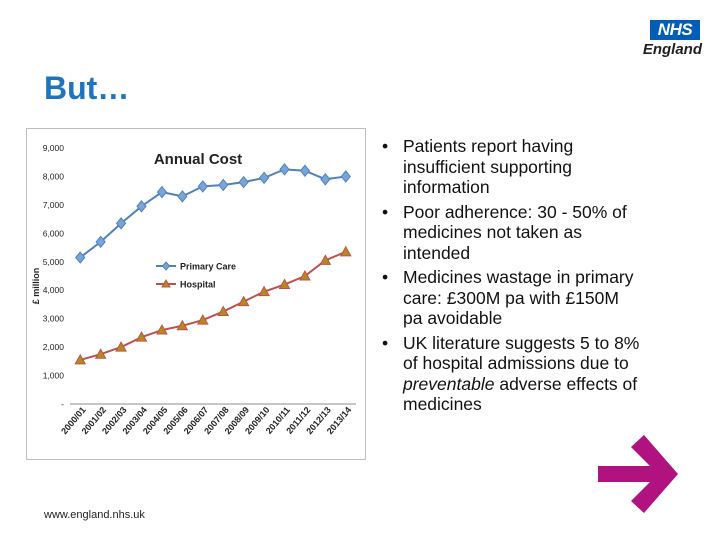 Image resolution: width=720 pixels, height=540 pixels. Describe the element at coordinates (62, 404) in the screenshot. I see `y-tick-label: -` at that location.